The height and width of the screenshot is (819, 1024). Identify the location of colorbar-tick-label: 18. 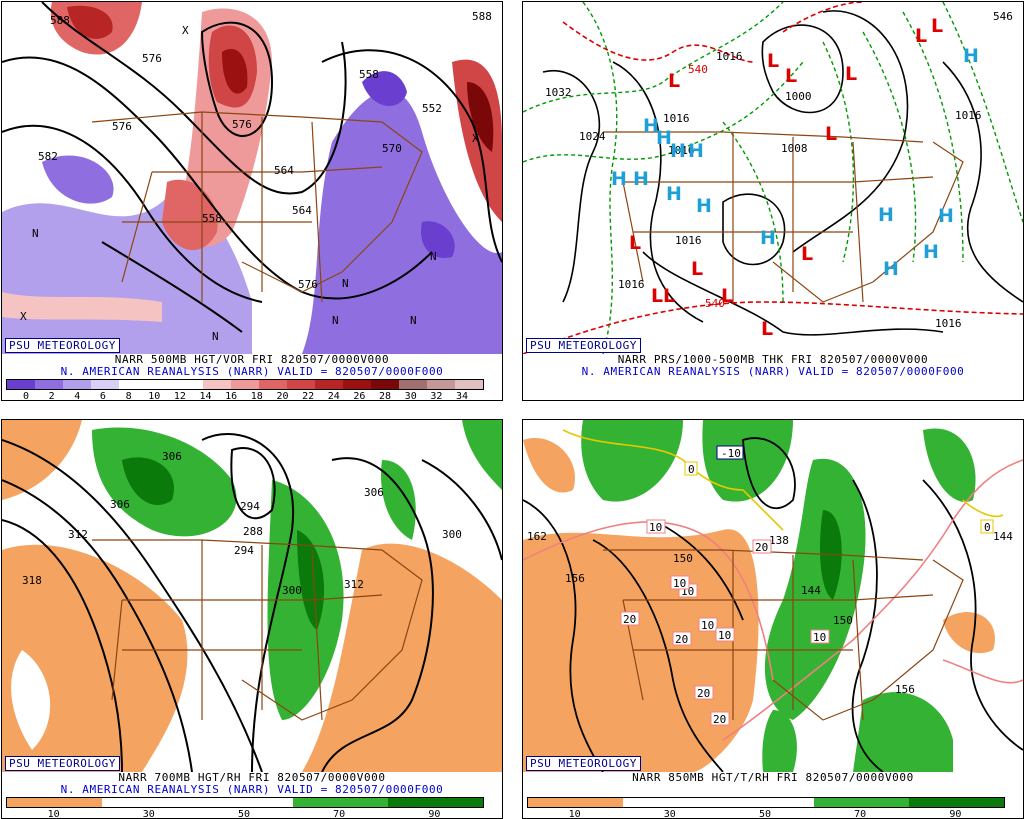
(256, 396).